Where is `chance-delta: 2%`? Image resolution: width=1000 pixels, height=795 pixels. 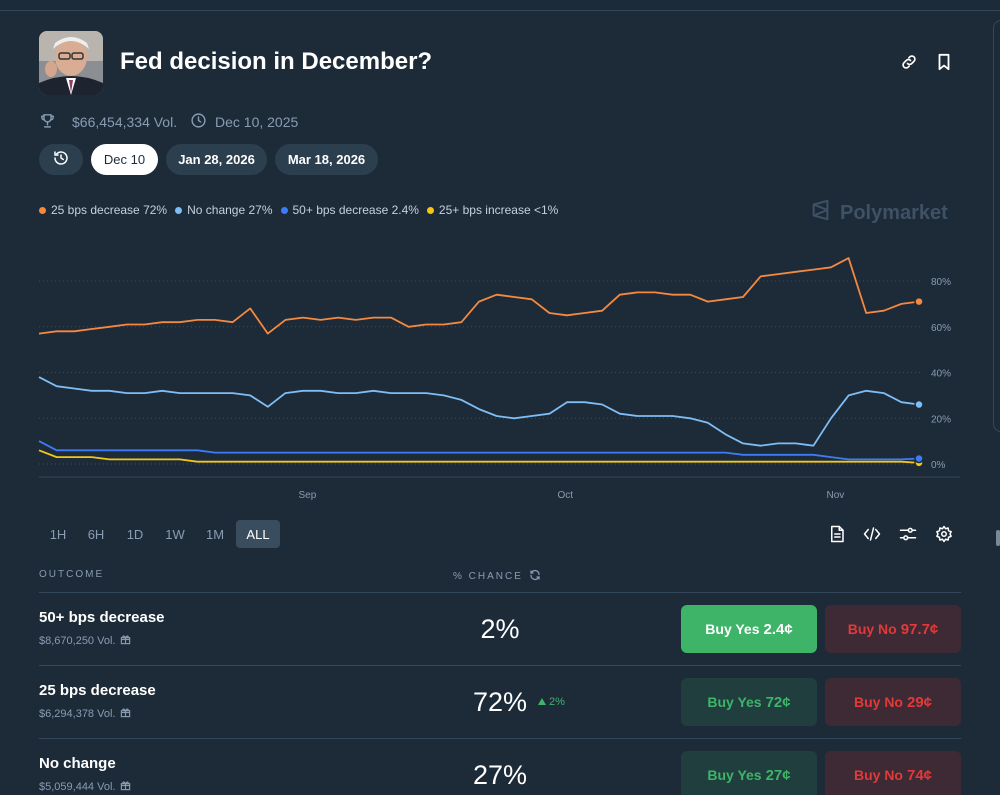 chance-delta: 2% is located at coordinates (551, 702).